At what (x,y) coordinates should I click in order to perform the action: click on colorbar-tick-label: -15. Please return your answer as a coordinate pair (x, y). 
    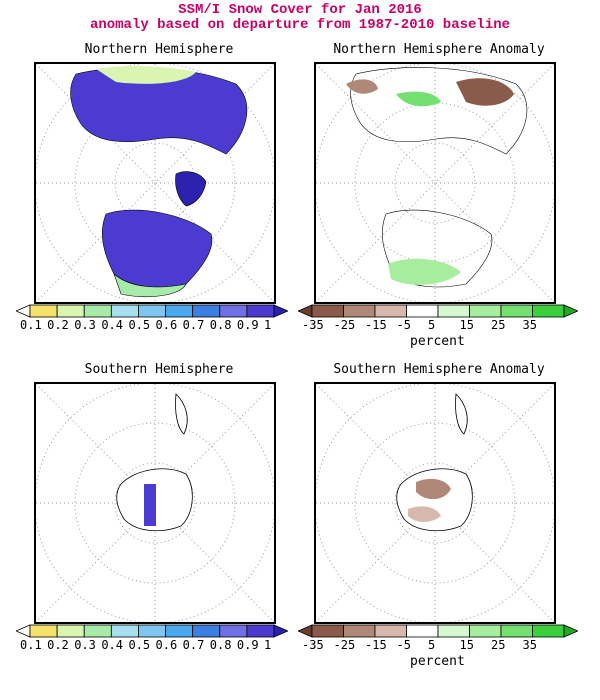
    Looking at the image, I should click on (376, 325).